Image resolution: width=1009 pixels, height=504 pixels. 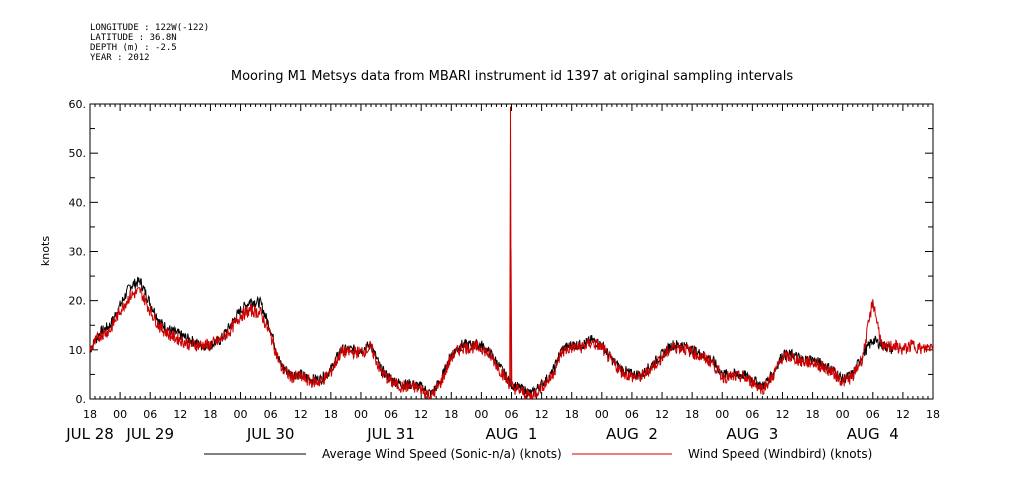 I want to click on legend-label-windbird: Wind Speed (Windbird) (knots), so click(x=780, y=454).